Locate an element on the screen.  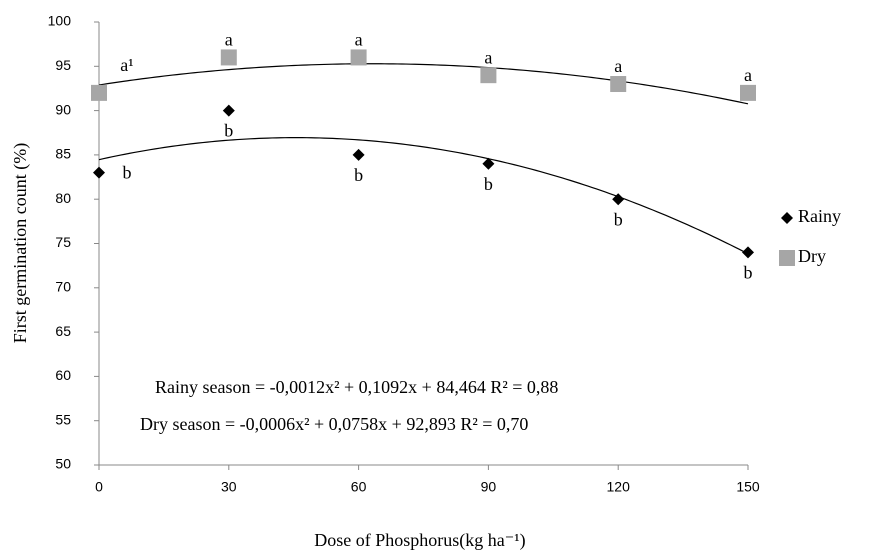
legend-label: Rainy is located at coordinates (819, 216).